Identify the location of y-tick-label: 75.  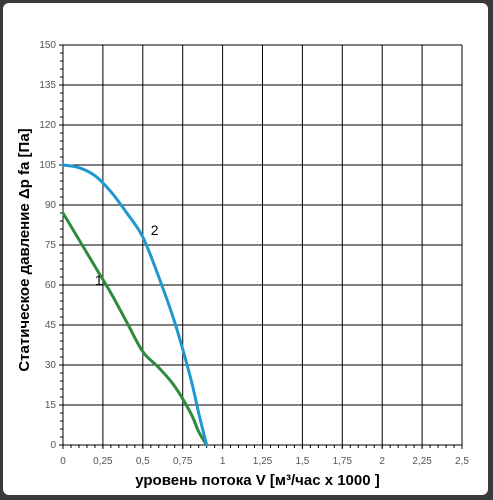
(51, 245).